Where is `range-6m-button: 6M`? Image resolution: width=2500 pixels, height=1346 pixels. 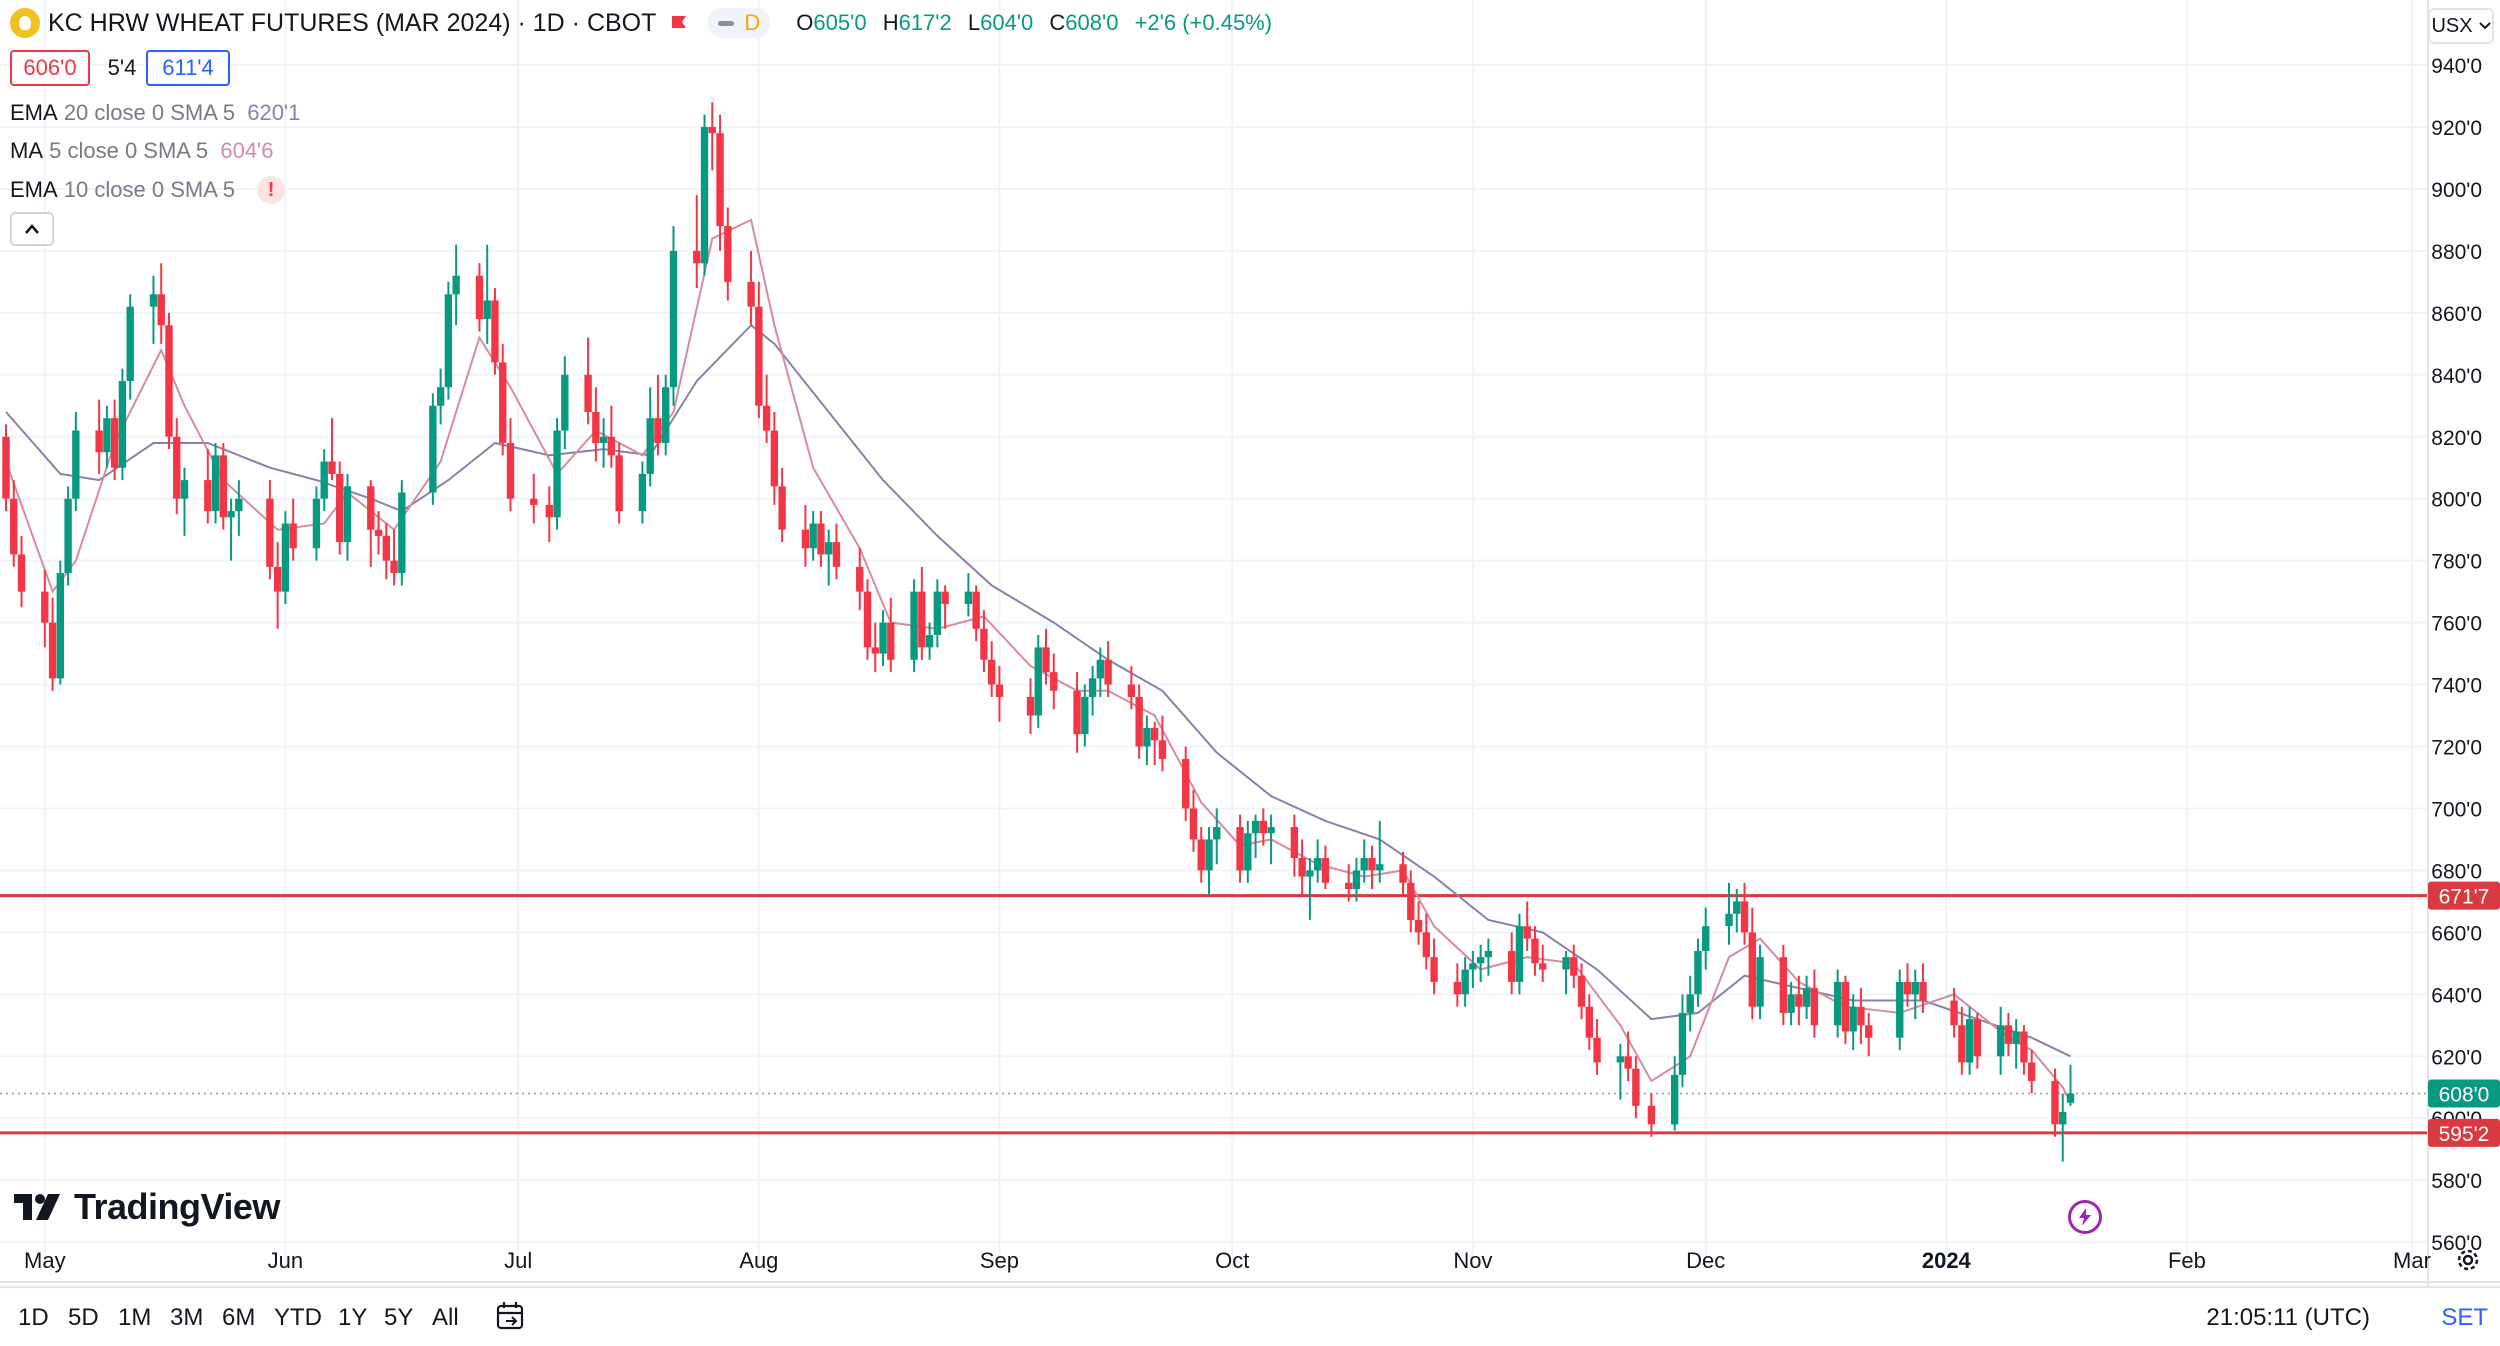
range-6m-button: 6M is located at coordinates (239, 1317).